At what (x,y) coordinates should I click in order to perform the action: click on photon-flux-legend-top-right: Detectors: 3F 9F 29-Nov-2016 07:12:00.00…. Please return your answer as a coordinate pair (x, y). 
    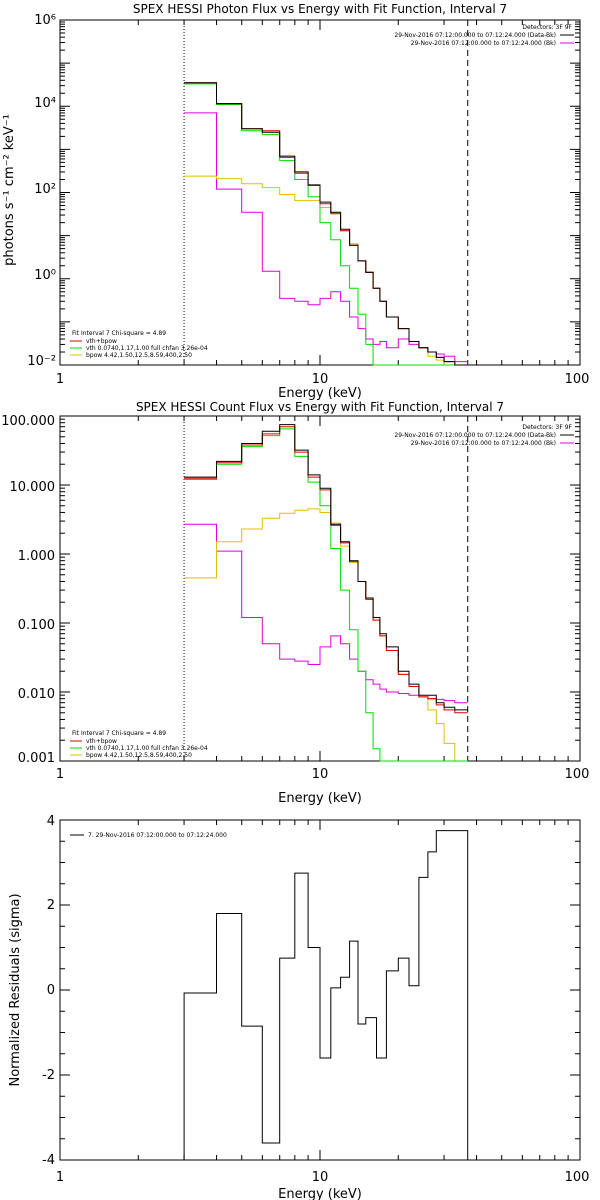
    Looking at the image, I should click on (484, 35).